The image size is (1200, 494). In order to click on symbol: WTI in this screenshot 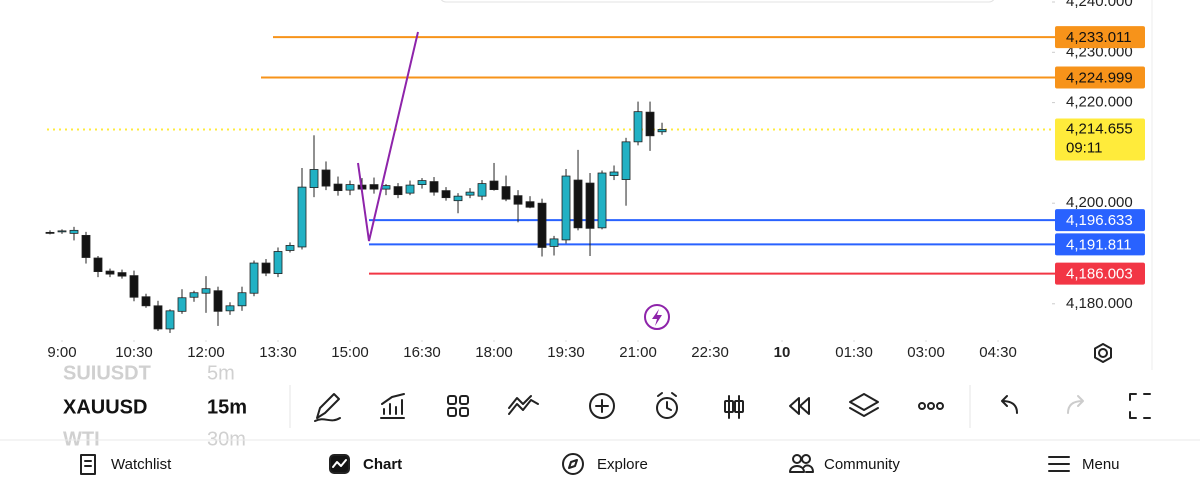, I will do `click(81, 439)`.